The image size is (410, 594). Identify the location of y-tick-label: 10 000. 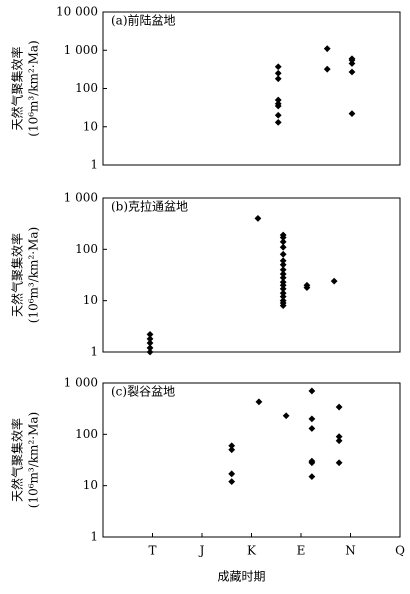
(77, 12).